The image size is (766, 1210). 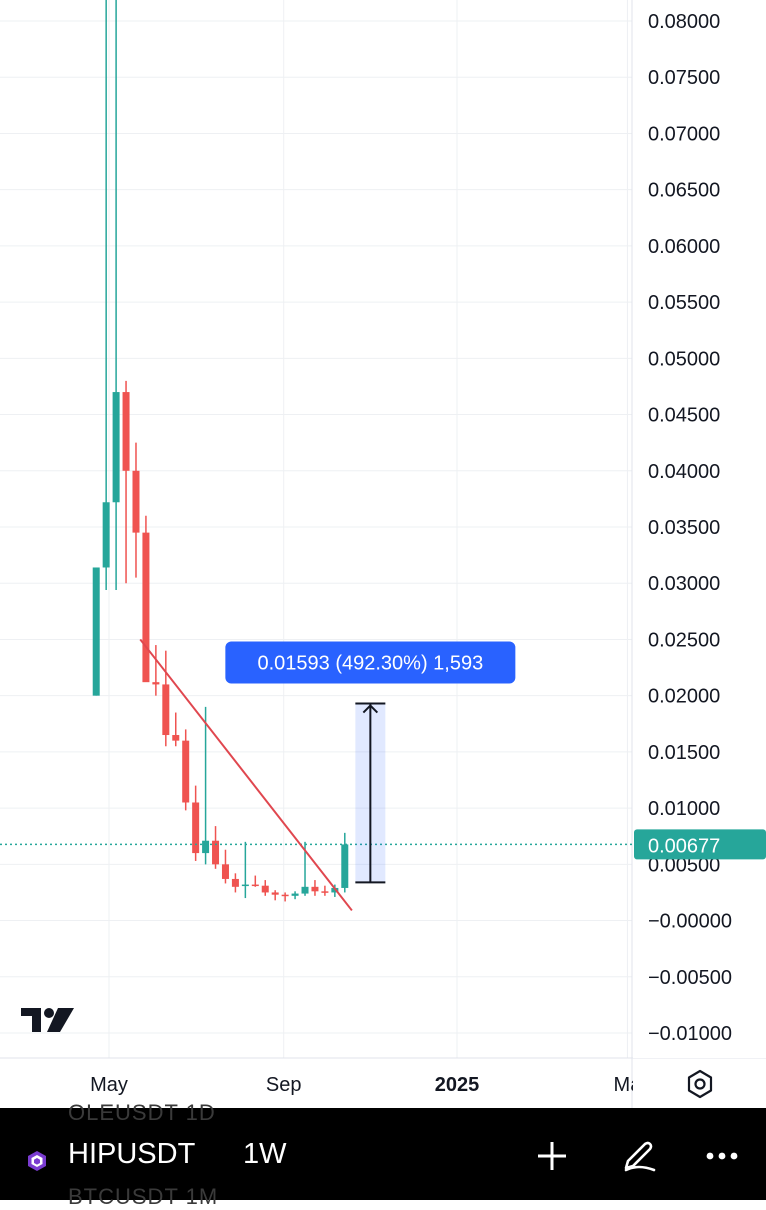 What do you see at coordinates (690, 922) in the screenshot?
I see `price-tick-label: −0.00000` at bounding box center [690, 922].